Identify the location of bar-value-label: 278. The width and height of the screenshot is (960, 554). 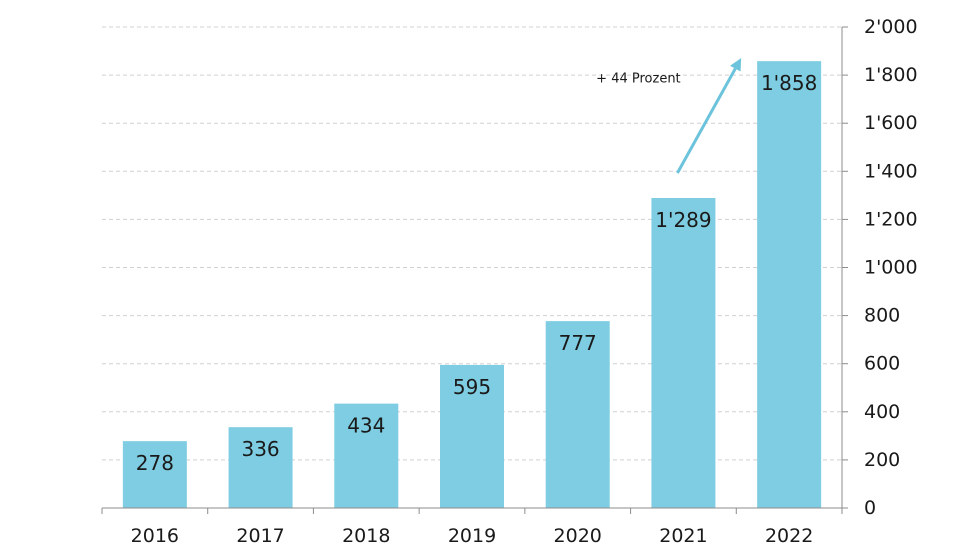
(155, 463).